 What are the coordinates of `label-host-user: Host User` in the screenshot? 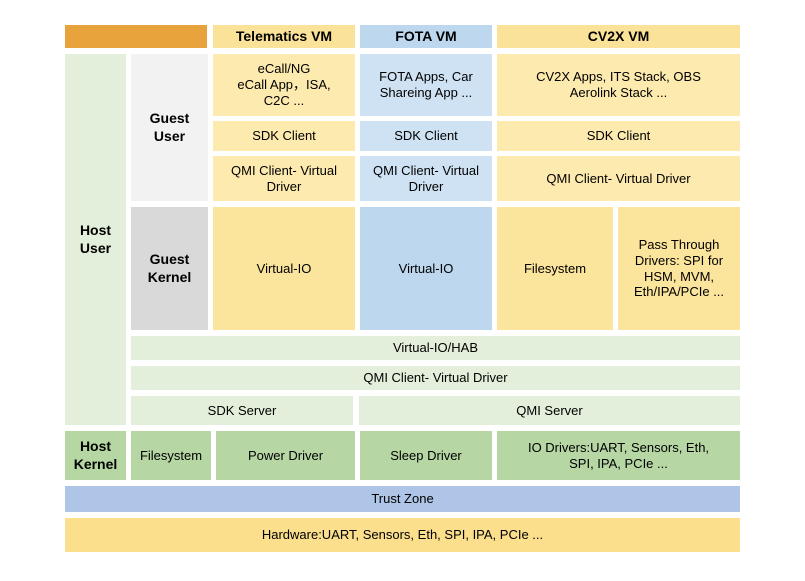 It's located at (95, 239).